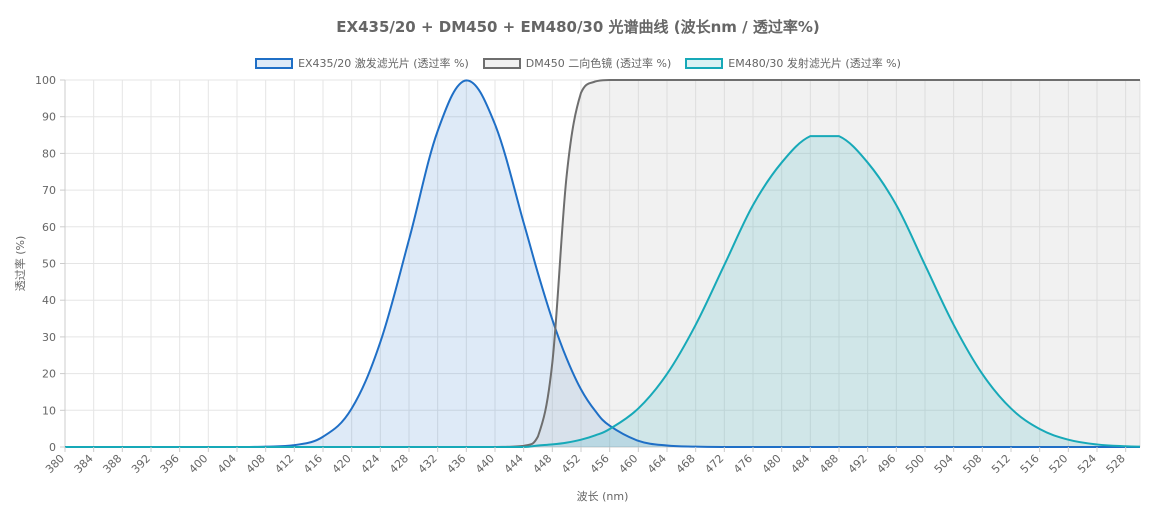 Image resolution: width=1156 pixels, height=517 pixels. I want to click on y-tick-label: 70, so click(49, 190).